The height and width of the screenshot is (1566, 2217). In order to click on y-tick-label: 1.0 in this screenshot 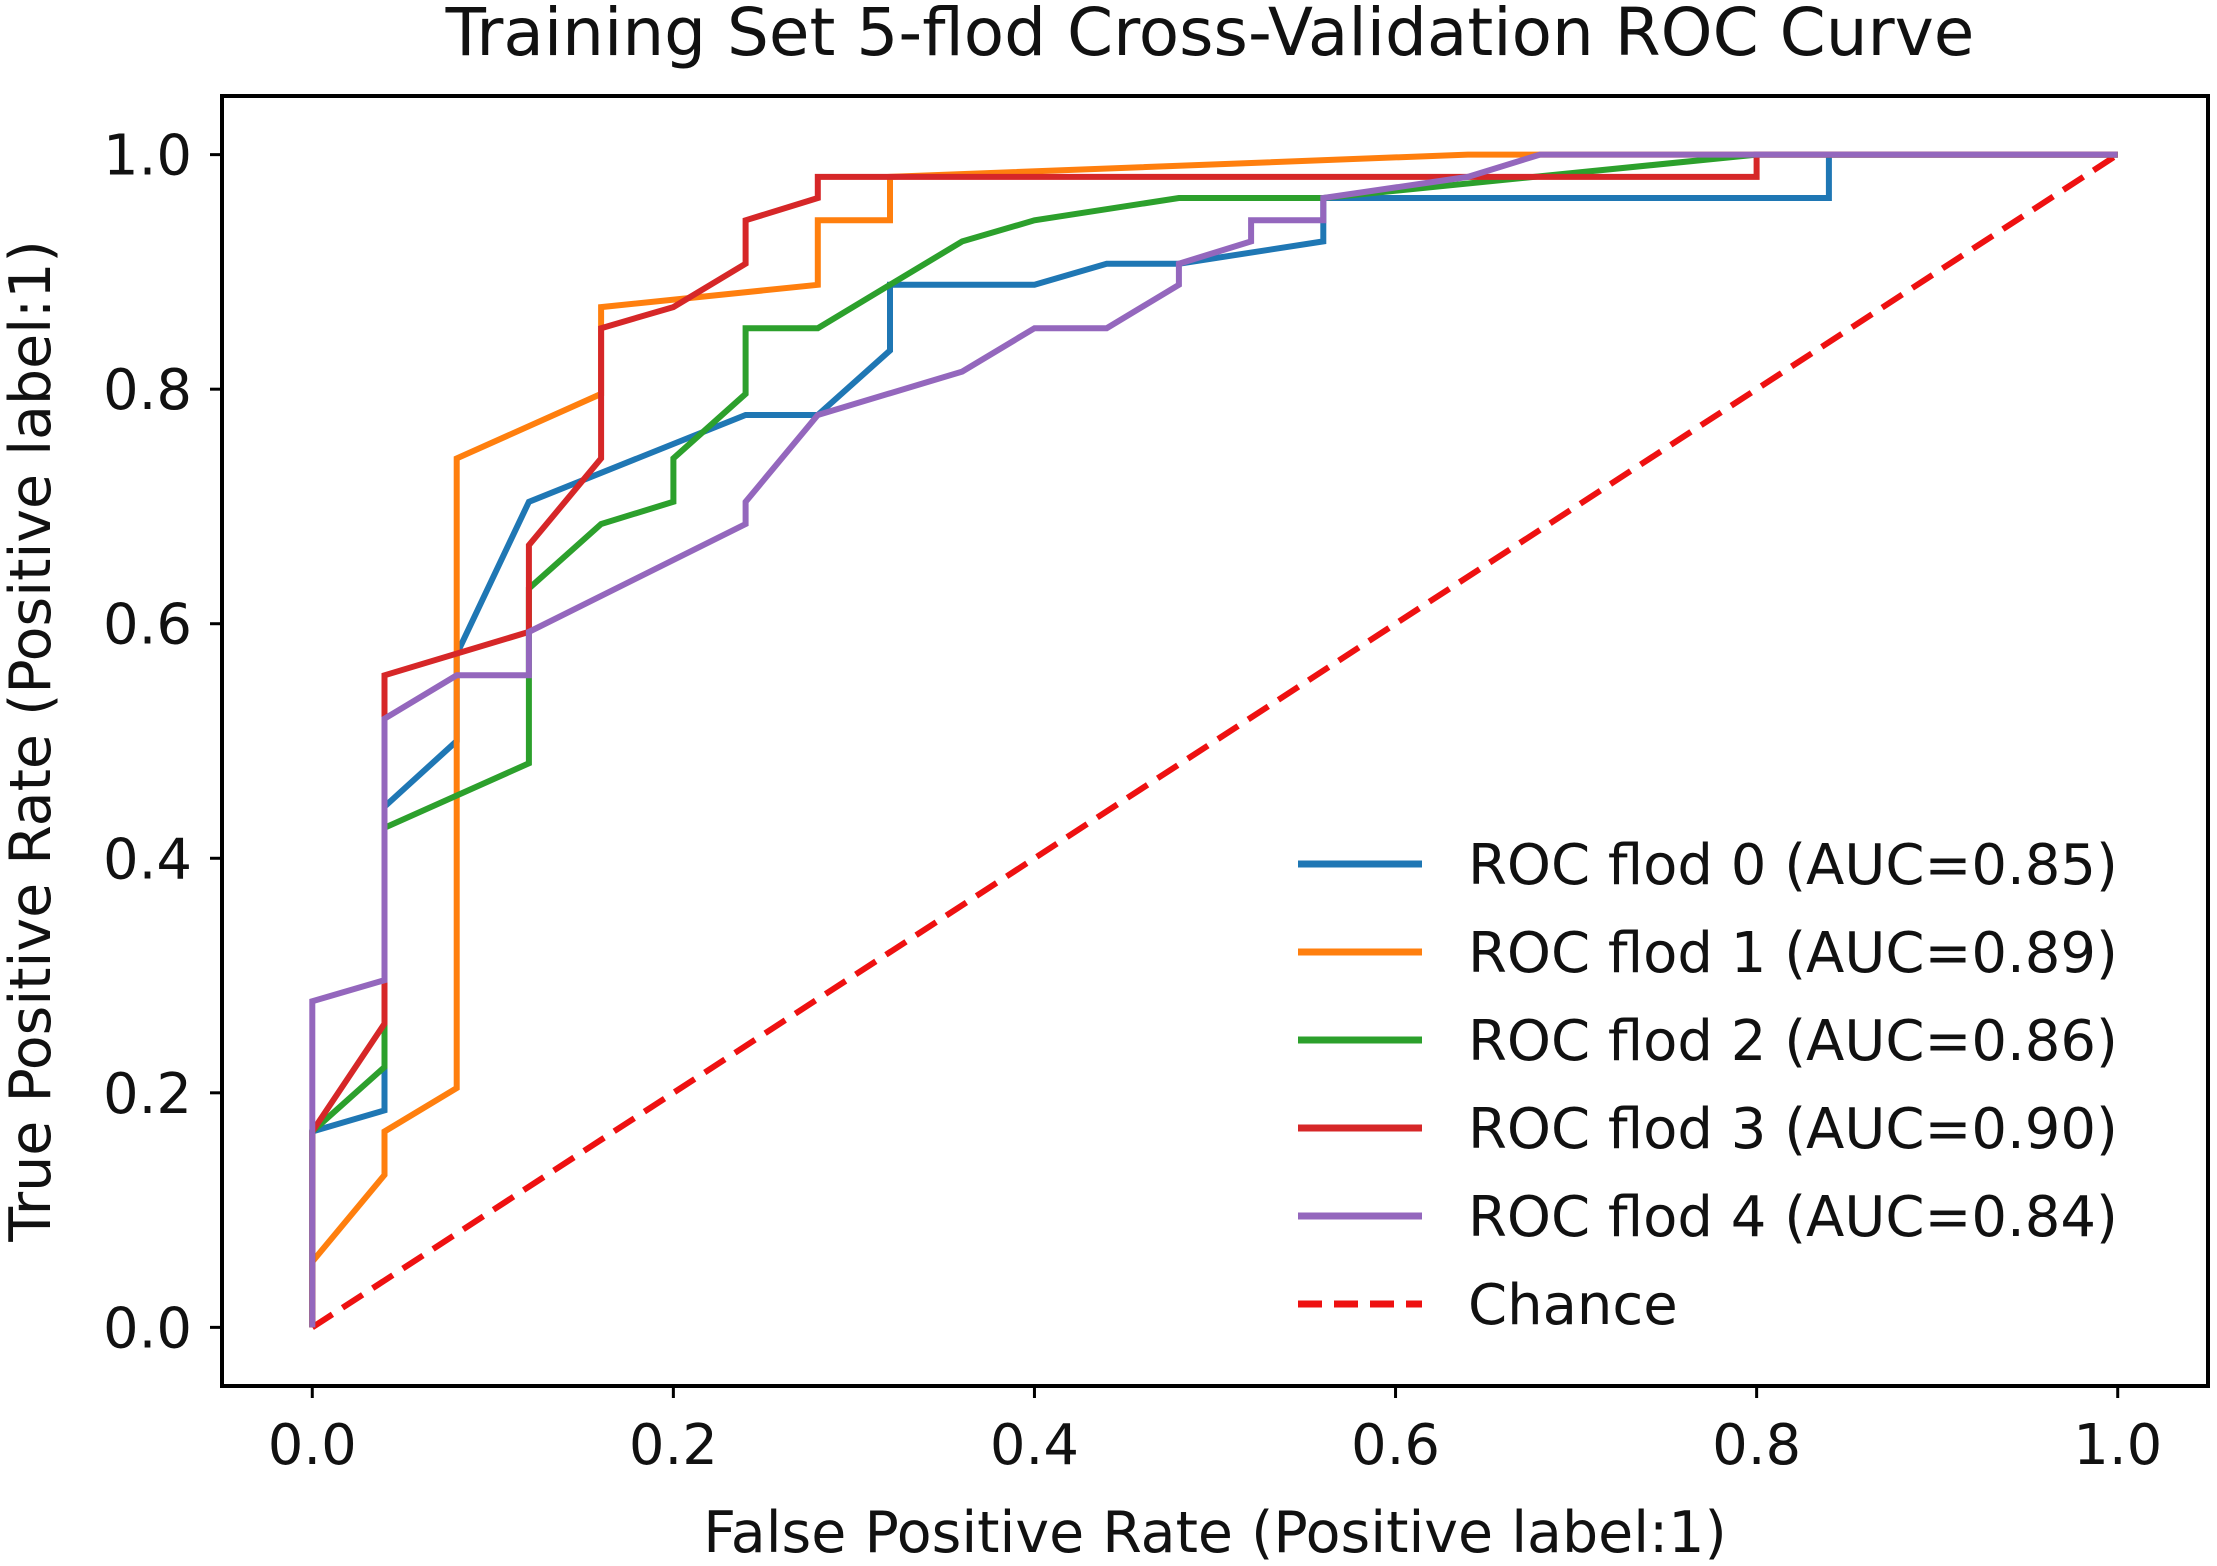, I will do `click(147, 156)`.